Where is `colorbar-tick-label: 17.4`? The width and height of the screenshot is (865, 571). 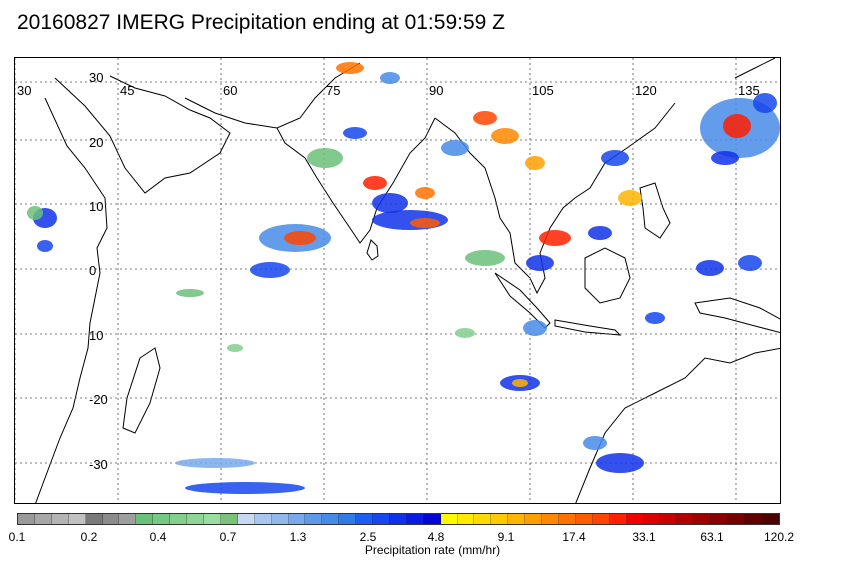
colorbar-tick-label: 17.4 is located at coordinates (574, 537).